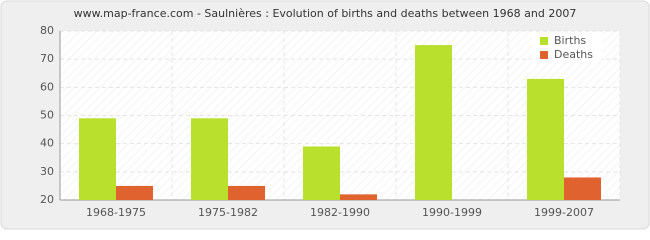  What do you see at coordinates (116, 212) in the screenshot?
I see `x-tick-label: 1968-1975` at bounding box center [116, 212].